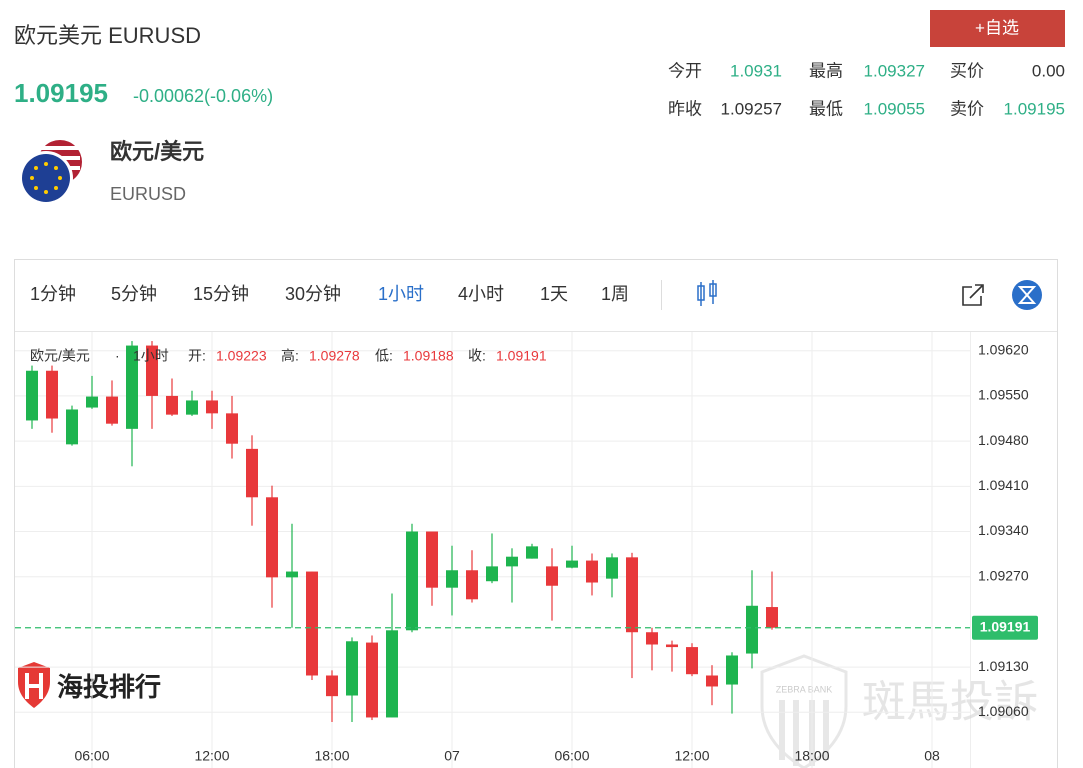 The height and width of the screenshot is (768, 1083). What do you see at coordinates (401, 294) in the screenshot?
I see `interval-tab: 1小时` at bounding box center [401, 294].